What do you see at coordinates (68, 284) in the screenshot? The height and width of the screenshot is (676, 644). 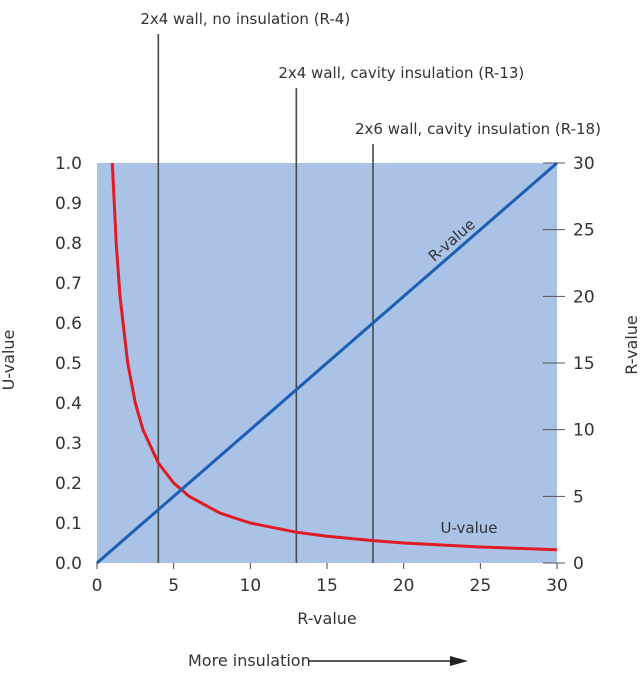 I see `left-tick-label: 0.7` at bounding box center [68, 284].